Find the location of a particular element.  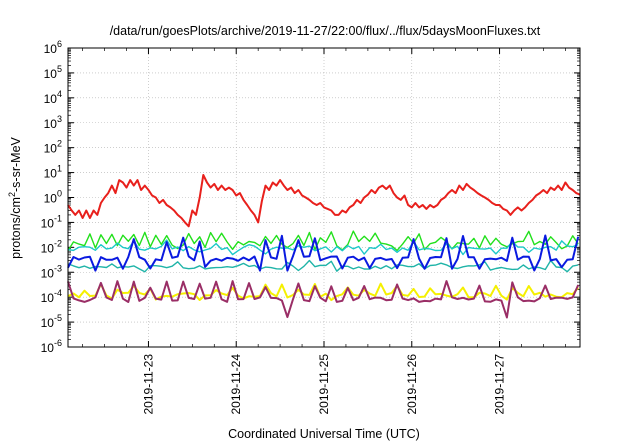

y-tick-label: 10⁻⁶ is located at coordinates (51, 346).